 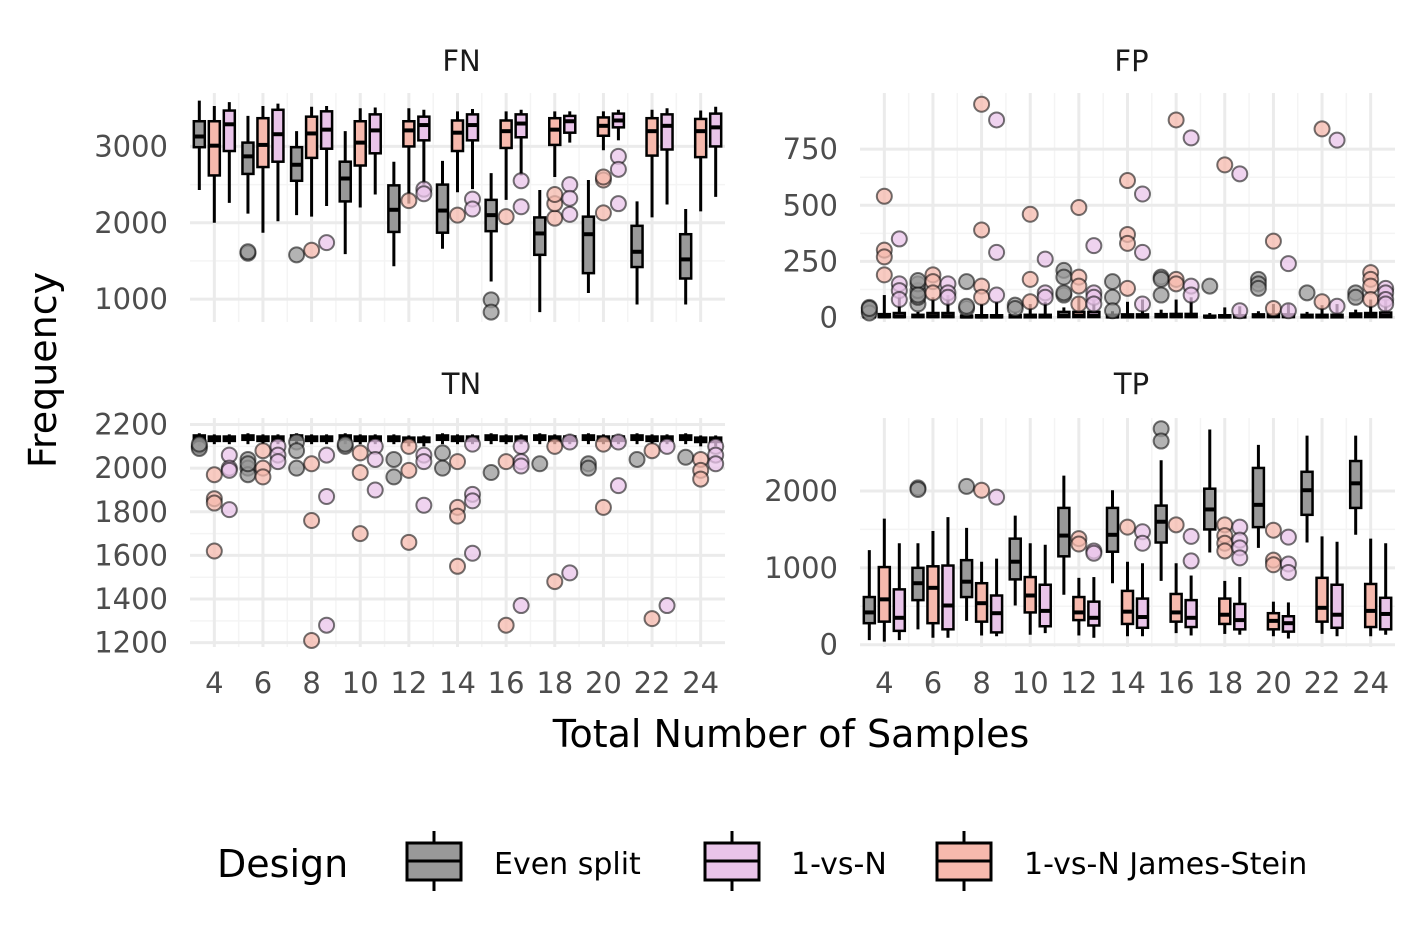 I want to click on y-tick-label: 2000, so click(x=131, y=468).